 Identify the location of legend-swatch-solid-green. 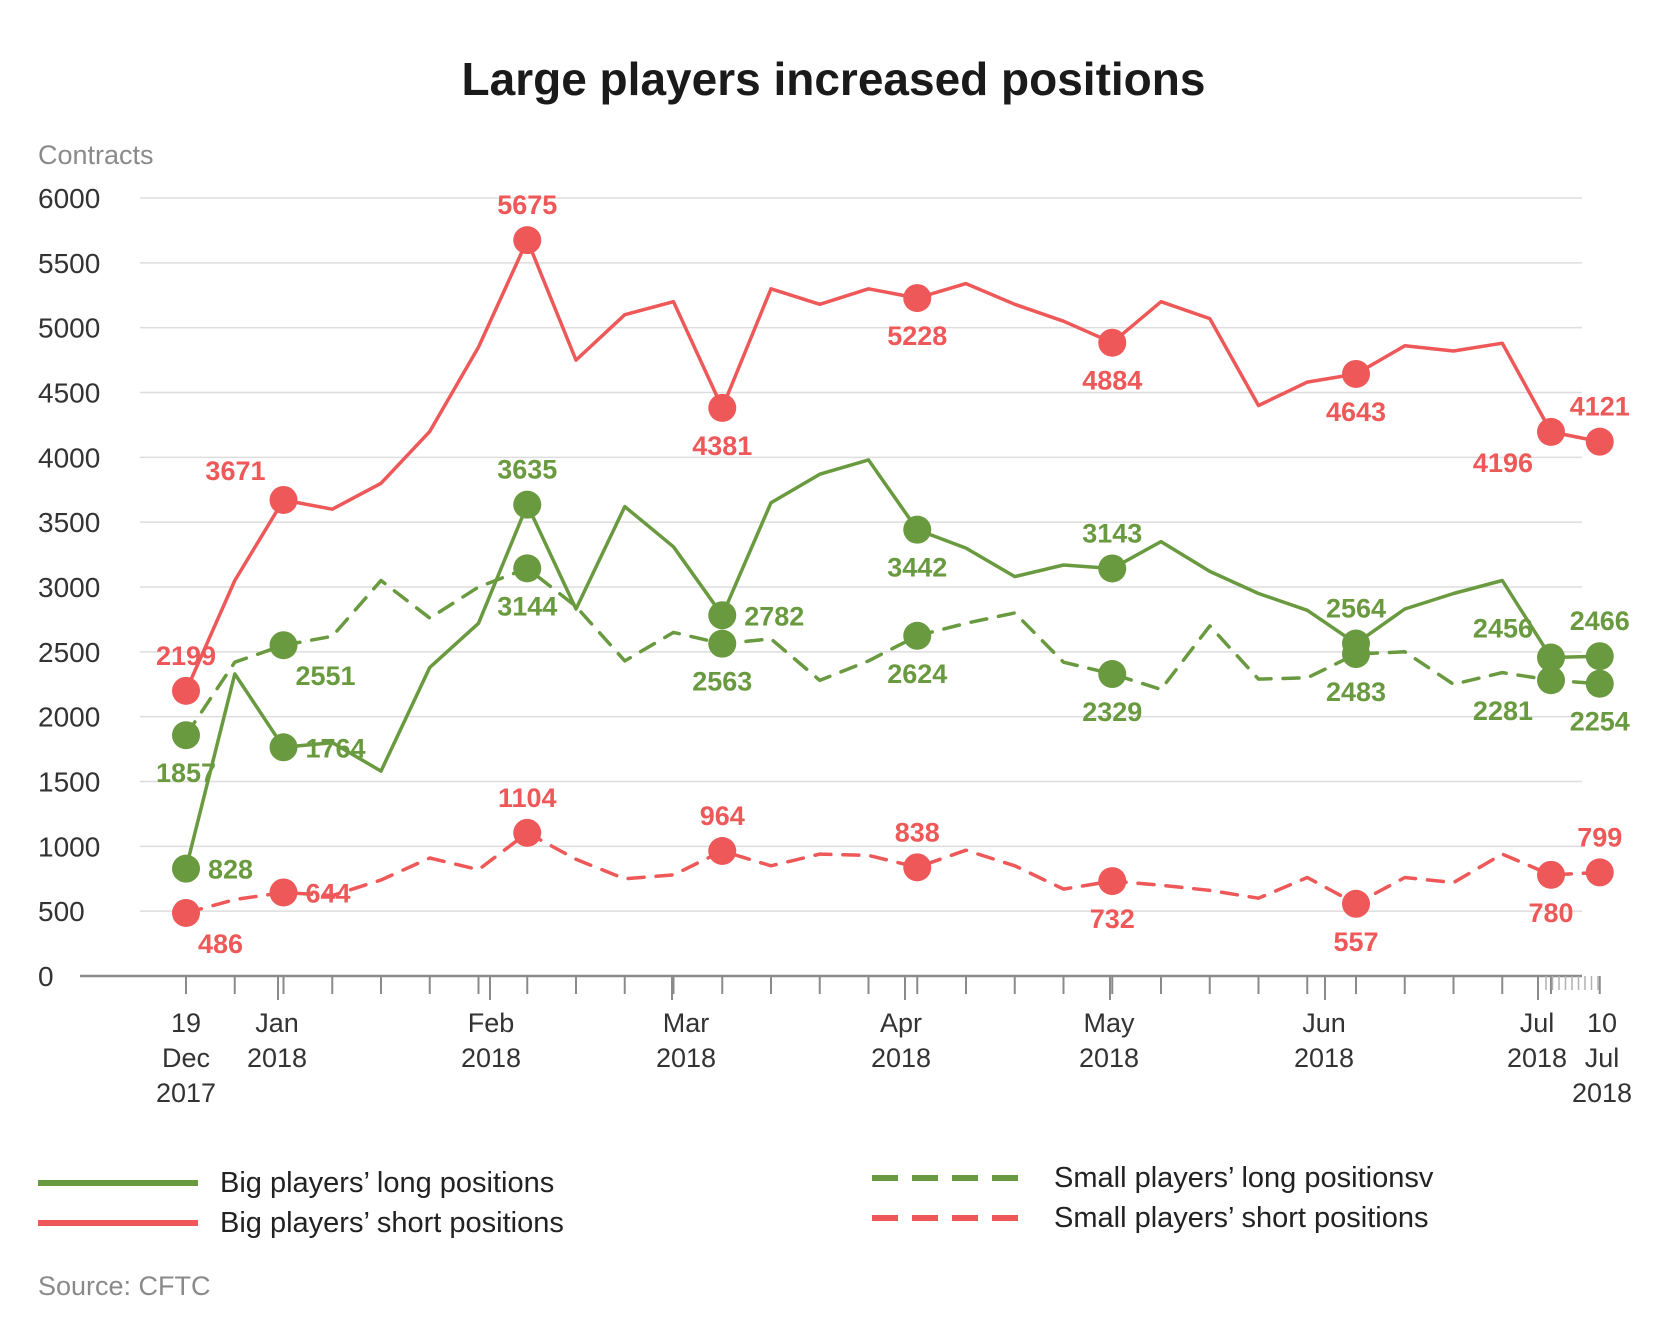
(118, 1183).